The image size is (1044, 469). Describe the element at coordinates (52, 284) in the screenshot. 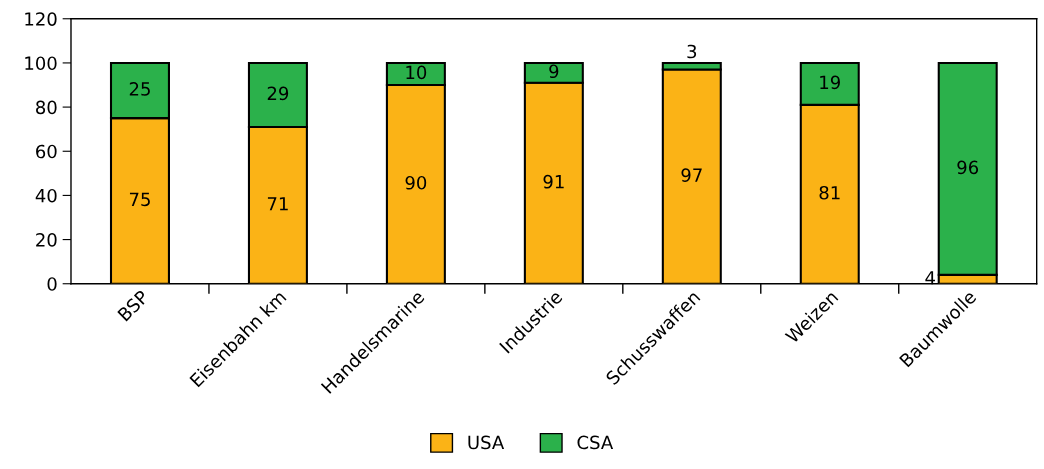

I see `y-tick-label: 0` at that location.